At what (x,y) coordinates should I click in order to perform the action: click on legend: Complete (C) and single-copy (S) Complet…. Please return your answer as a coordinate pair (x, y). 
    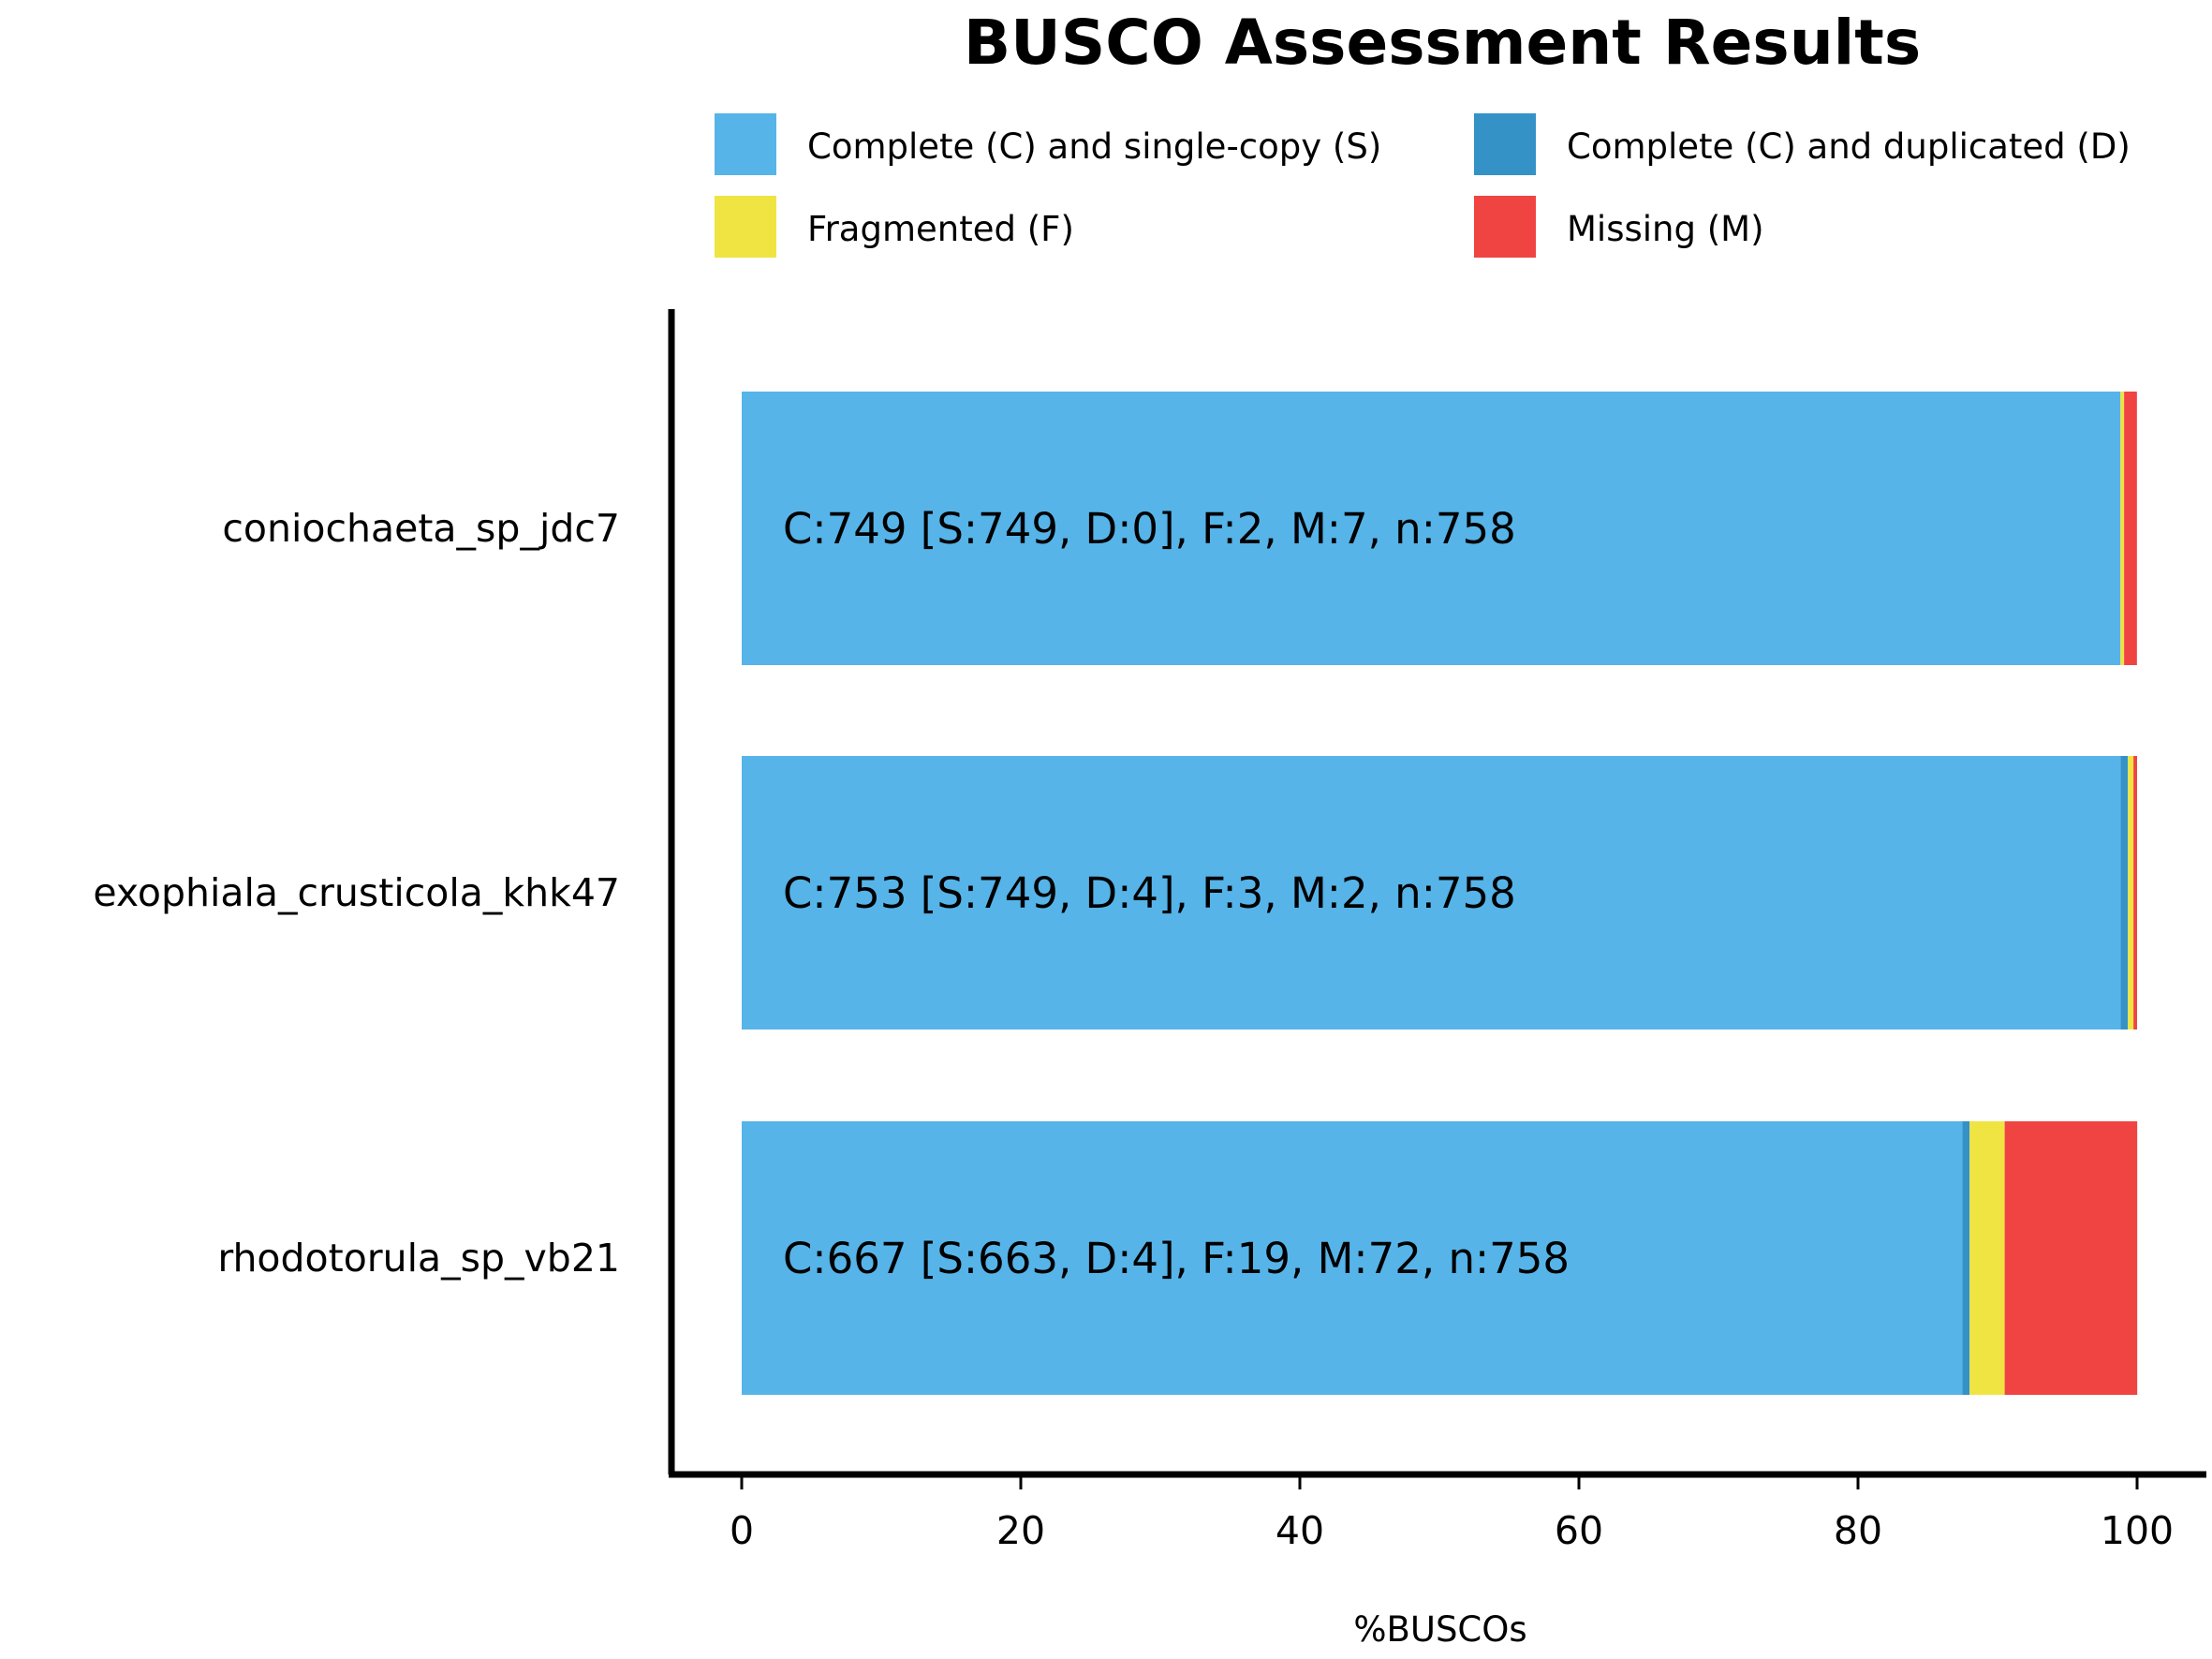
    Looking at the image, I should click on (1422, 185).